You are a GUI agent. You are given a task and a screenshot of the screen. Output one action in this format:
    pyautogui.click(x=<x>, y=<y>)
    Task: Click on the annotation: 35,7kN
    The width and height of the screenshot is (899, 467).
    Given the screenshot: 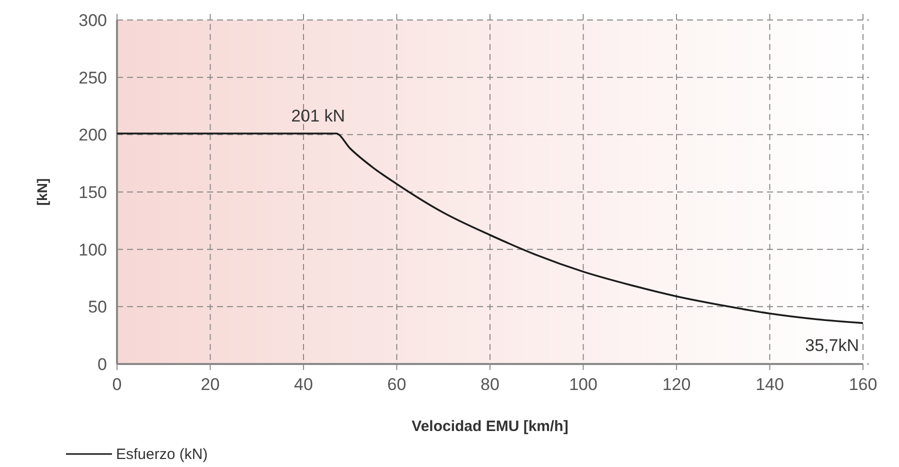 What is the action you would take?
    pyautogui.click(x=832, y=346)
    